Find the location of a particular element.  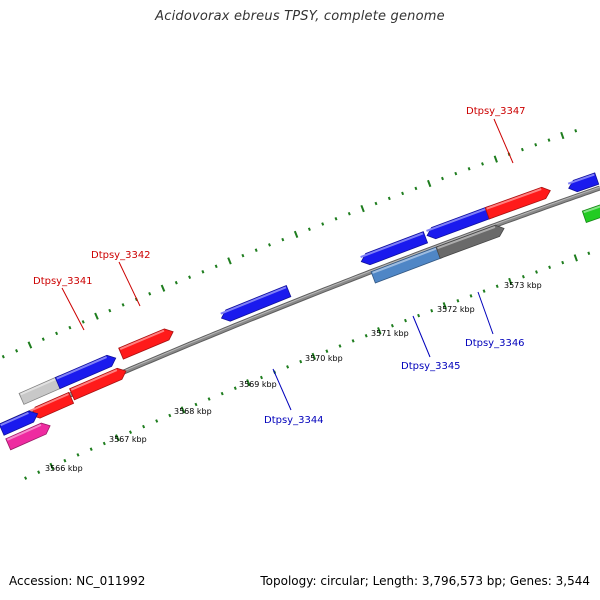

gene-green-edge-body is located at coordinates (590, 212).